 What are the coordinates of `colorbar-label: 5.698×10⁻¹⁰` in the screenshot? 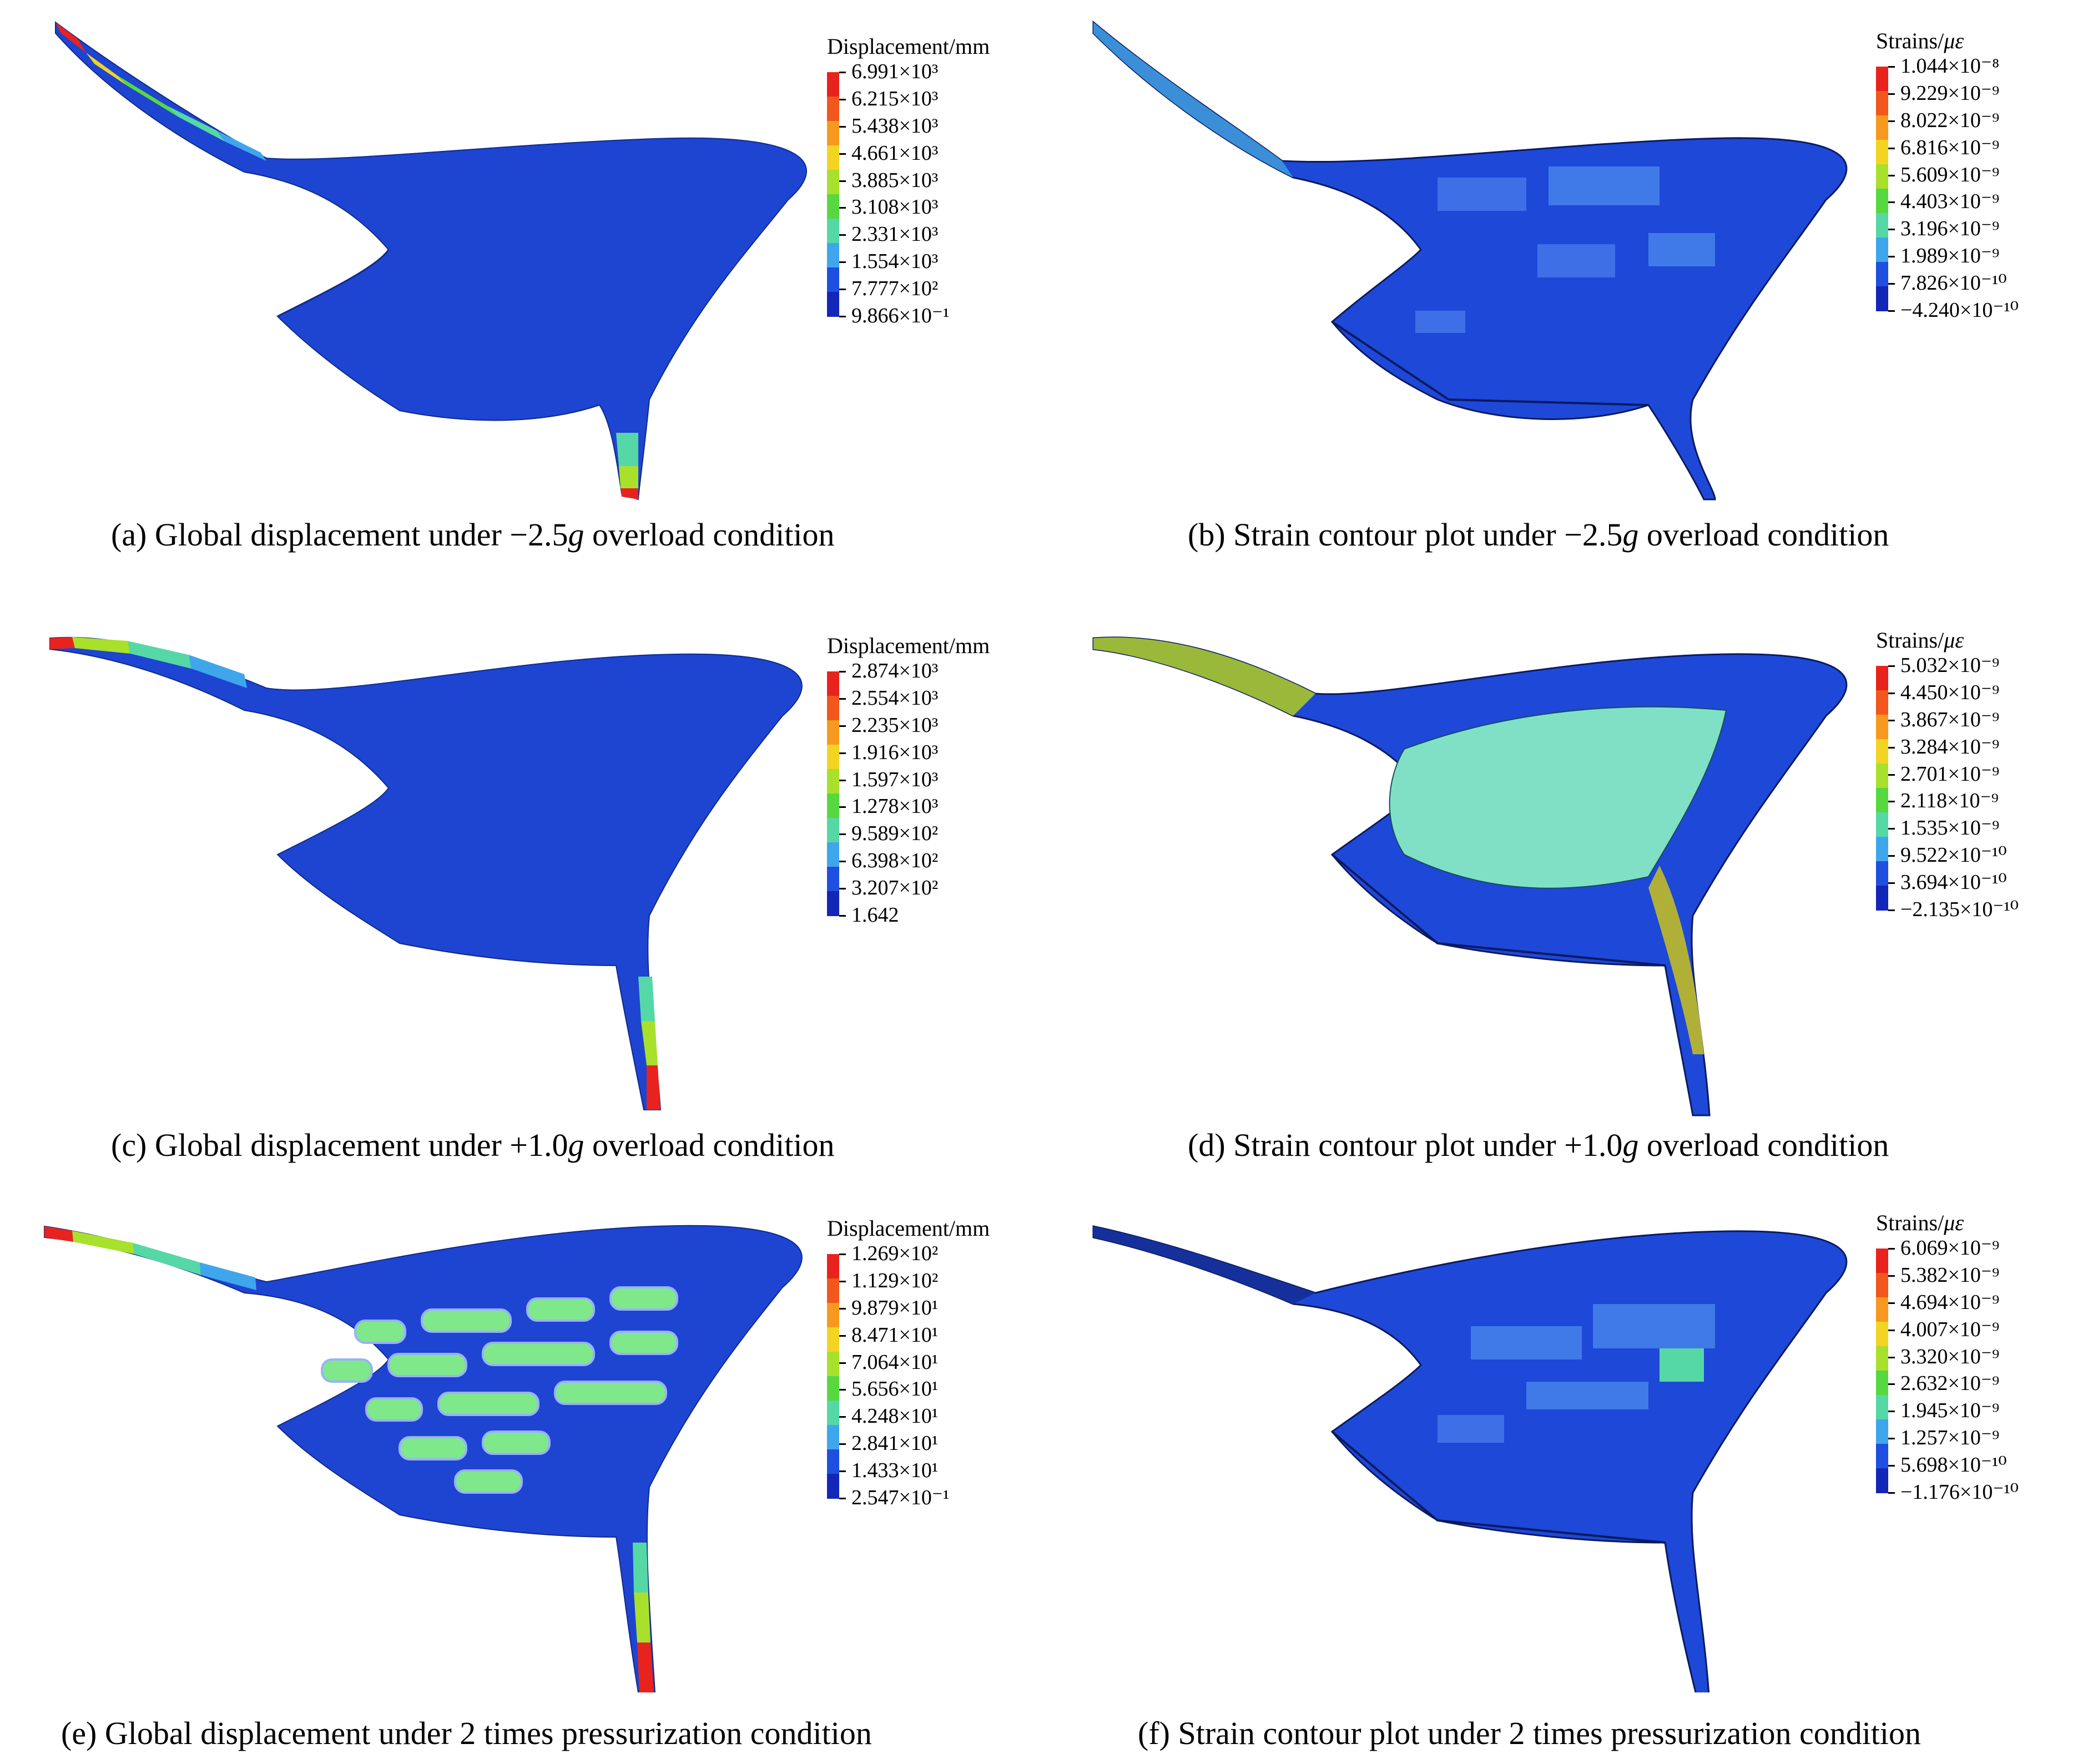 It's located at (1953, 1465).